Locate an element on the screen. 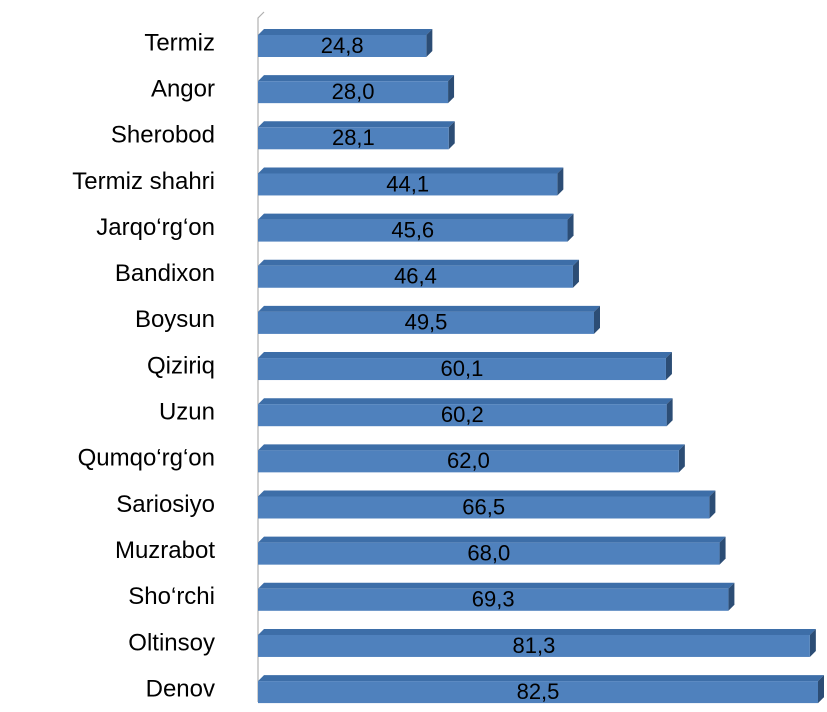 The width and height of the screenshot is (827, 712). value-label: 49,5 is located at coordinates (426, 322).